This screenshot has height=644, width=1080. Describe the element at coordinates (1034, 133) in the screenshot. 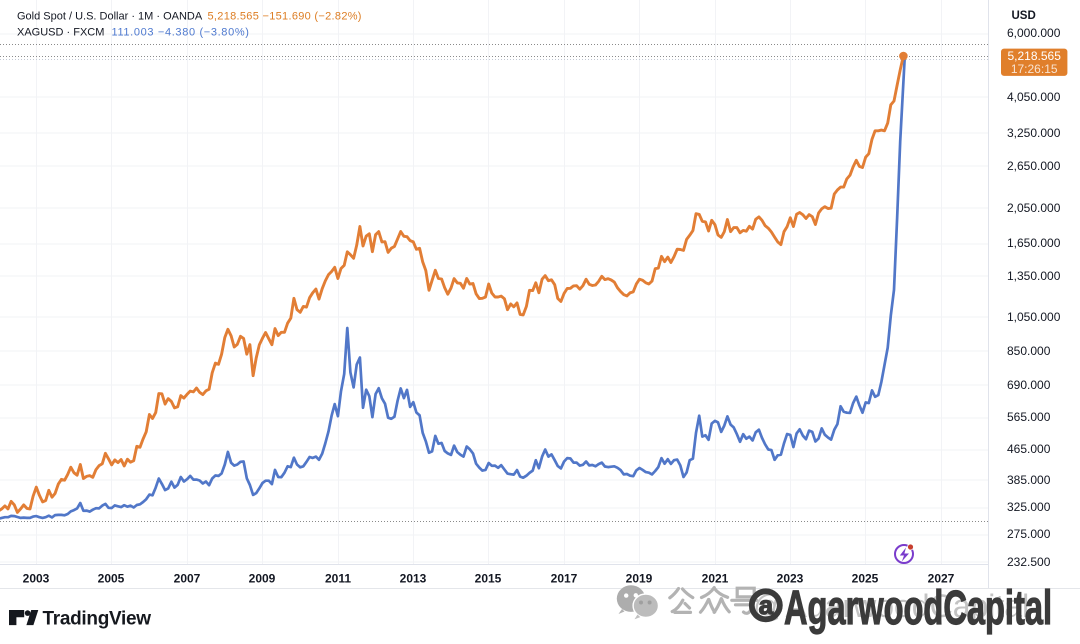

I see `svg-text: 3,250.000` at that location.